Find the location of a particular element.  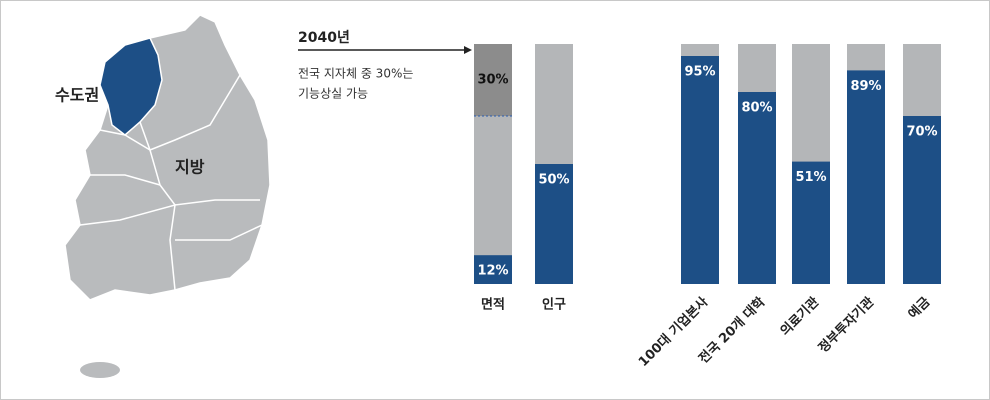

annotation-title: 2040년 is located at coordinates (324, 38).